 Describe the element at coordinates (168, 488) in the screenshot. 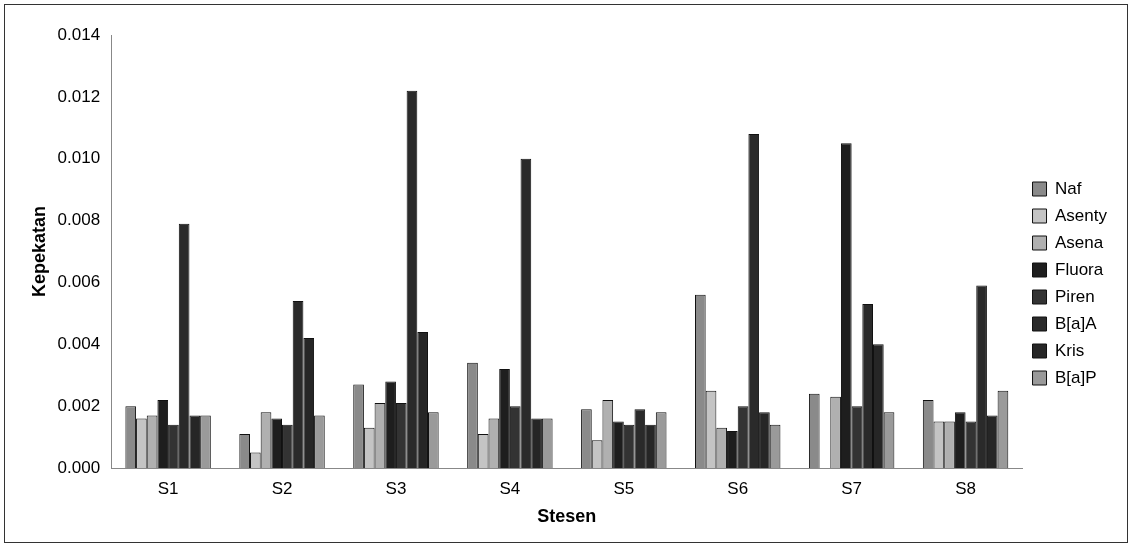

I see `x-tick-label: S1` at that location.